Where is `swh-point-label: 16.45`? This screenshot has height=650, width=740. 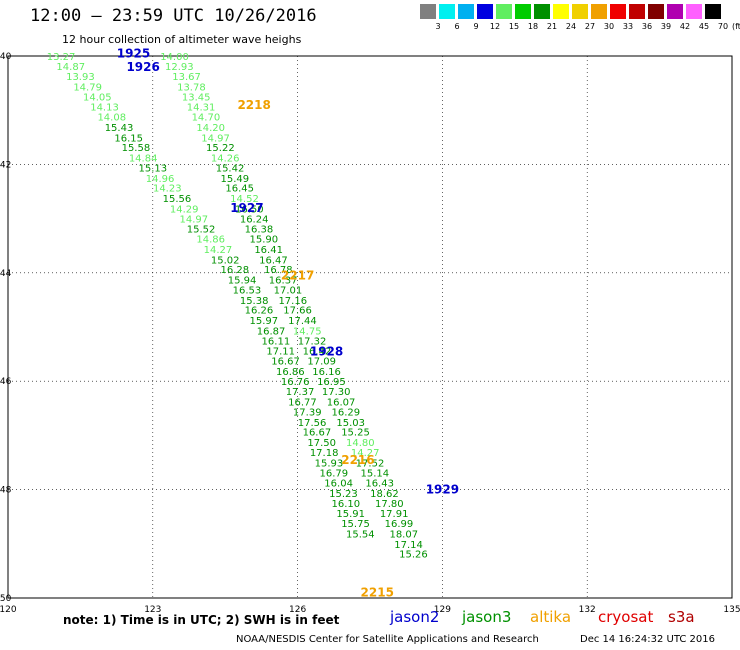 swh-point-label: 16.45 is located at coordinates (239, 189).